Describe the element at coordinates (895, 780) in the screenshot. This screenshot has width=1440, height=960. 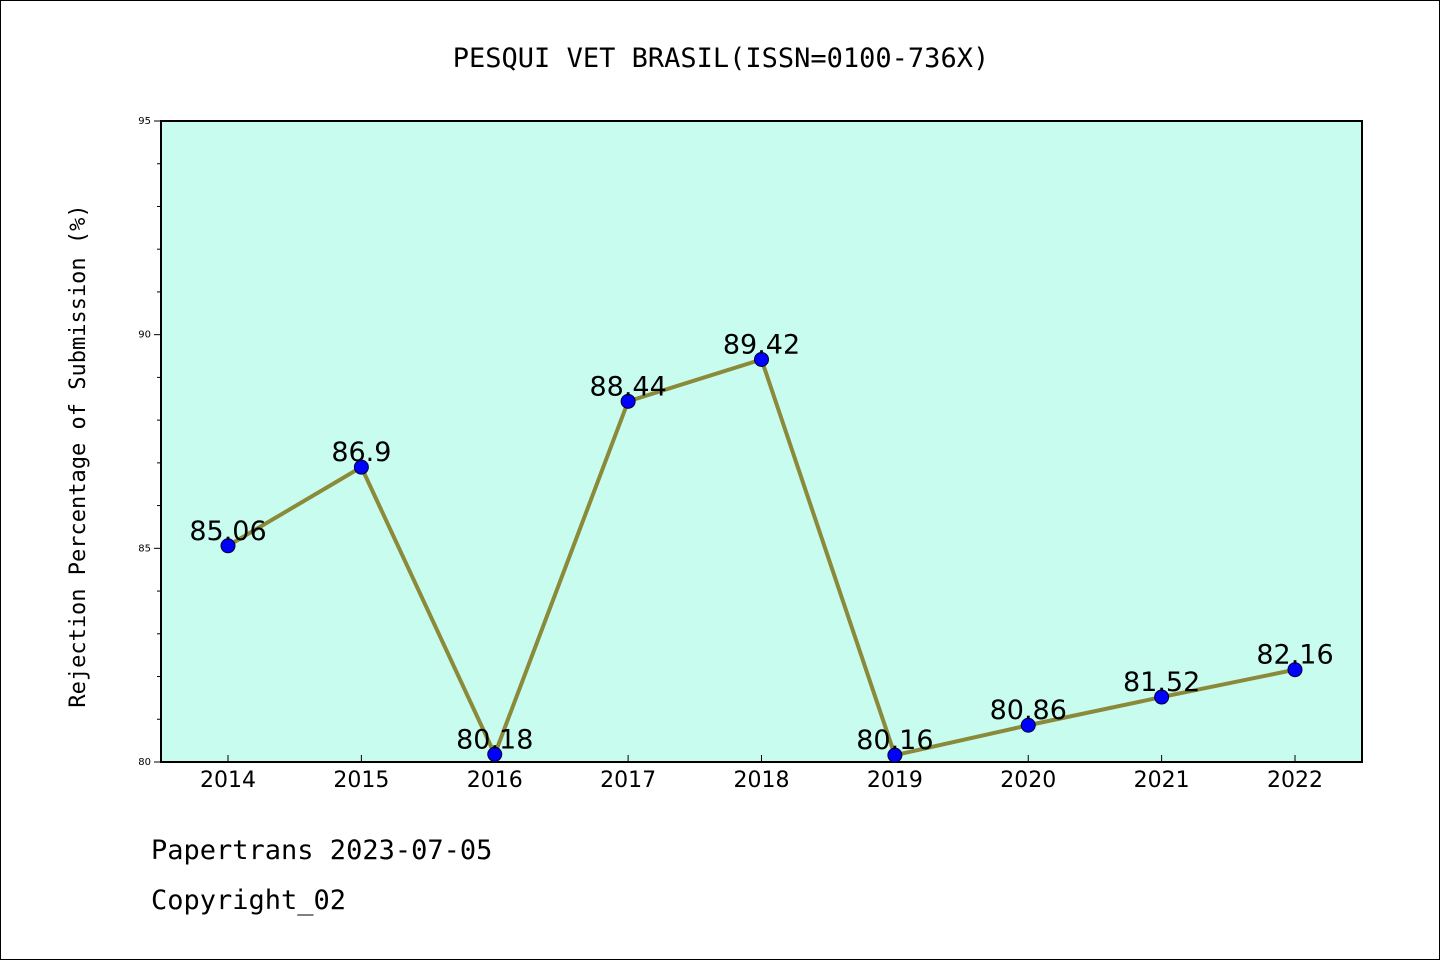
I see `x-tick-label: 2019` at that location.